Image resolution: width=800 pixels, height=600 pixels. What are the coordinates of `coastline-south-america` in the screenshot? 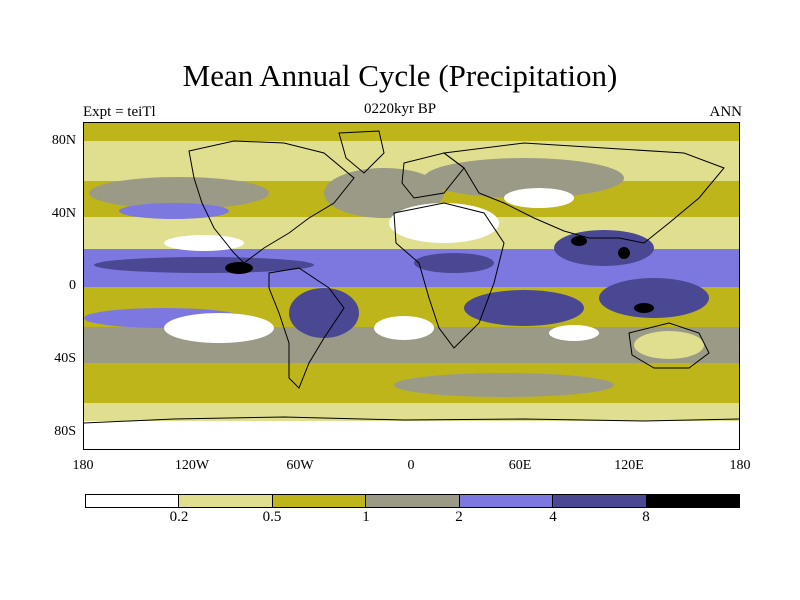 It's located at (306, 328).